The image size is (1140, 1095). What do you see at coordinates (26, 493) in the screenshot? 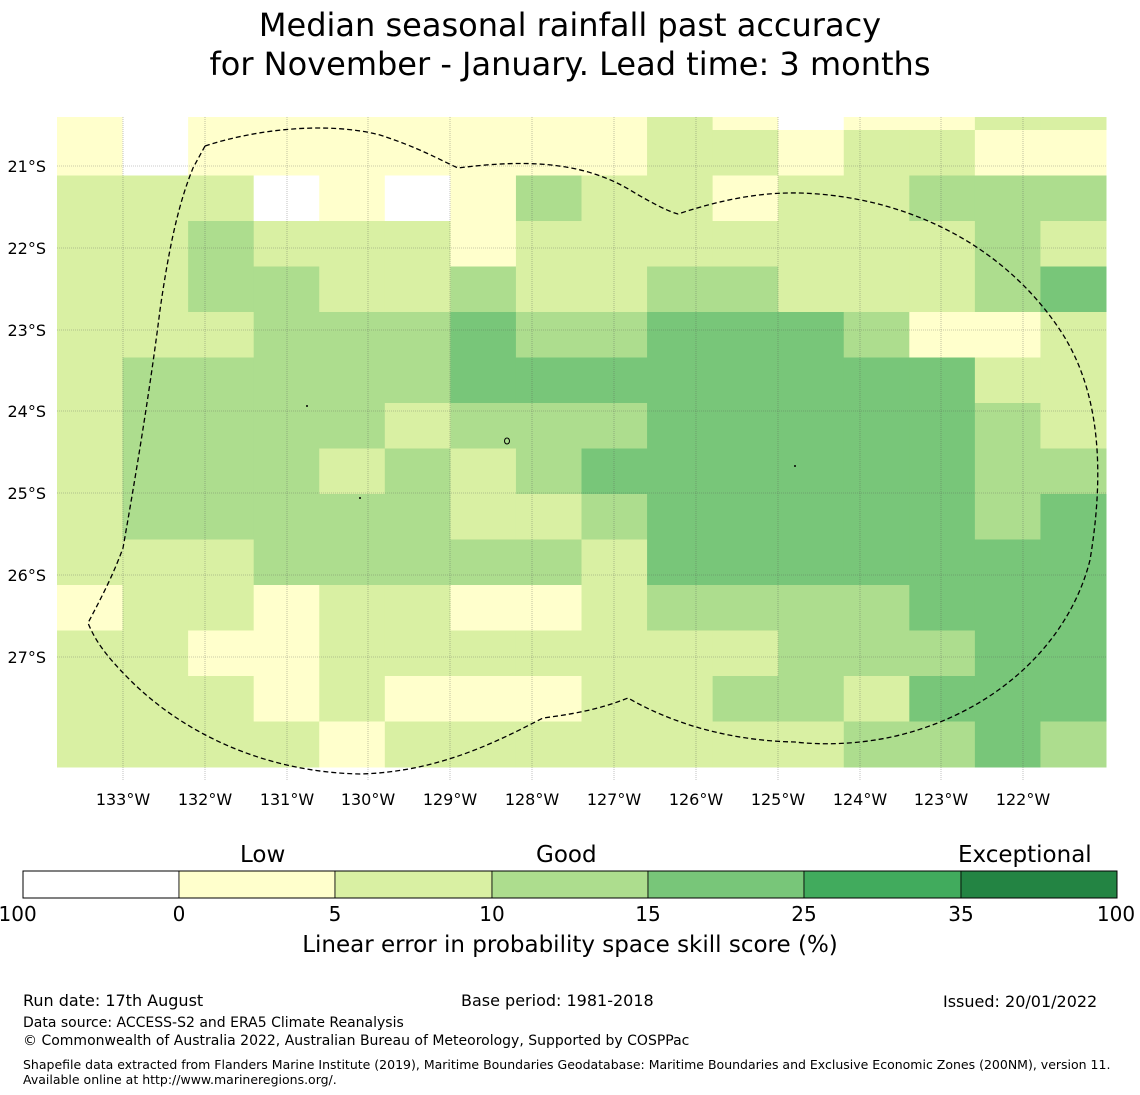
I see `latitude-label: 25°S` at bounding box center [26, 493].